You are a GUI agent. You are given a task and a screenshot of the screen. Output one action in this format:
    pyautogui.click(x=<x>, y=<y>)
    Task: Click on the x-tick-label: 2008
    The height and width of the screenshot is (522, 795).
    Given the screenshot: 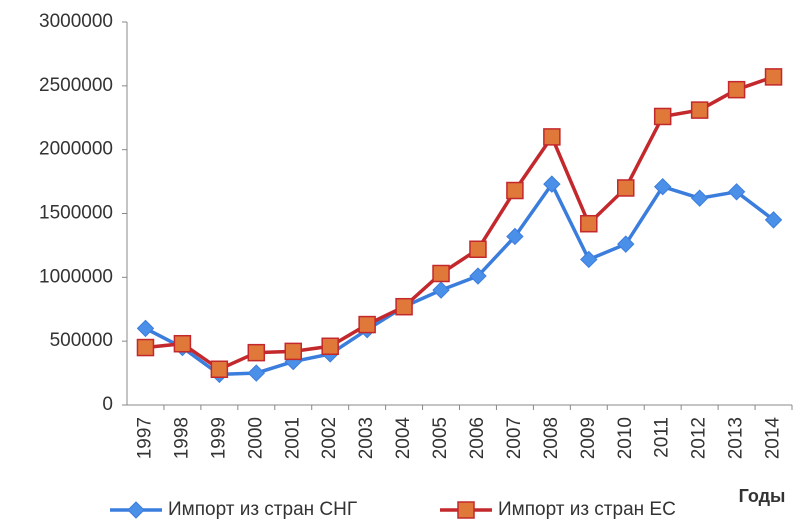 What is the action you would take?
    pyautogui.click(x=551, y=438)
    